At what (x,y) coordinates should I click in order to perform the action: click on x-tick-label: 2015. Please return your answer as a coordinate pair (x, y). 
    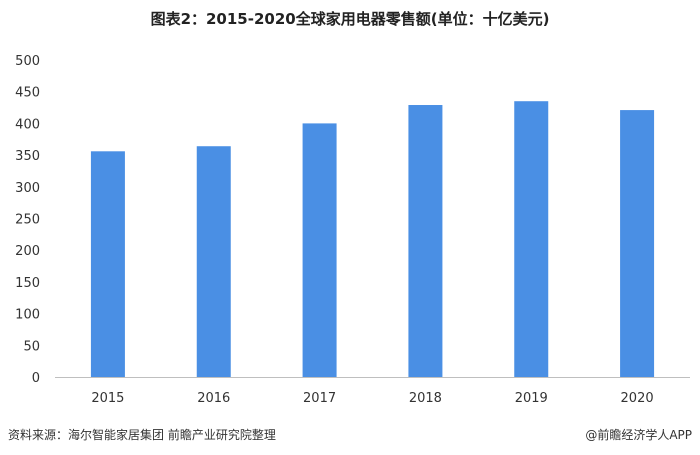
    Looking at the image, I should click on (107, 398).